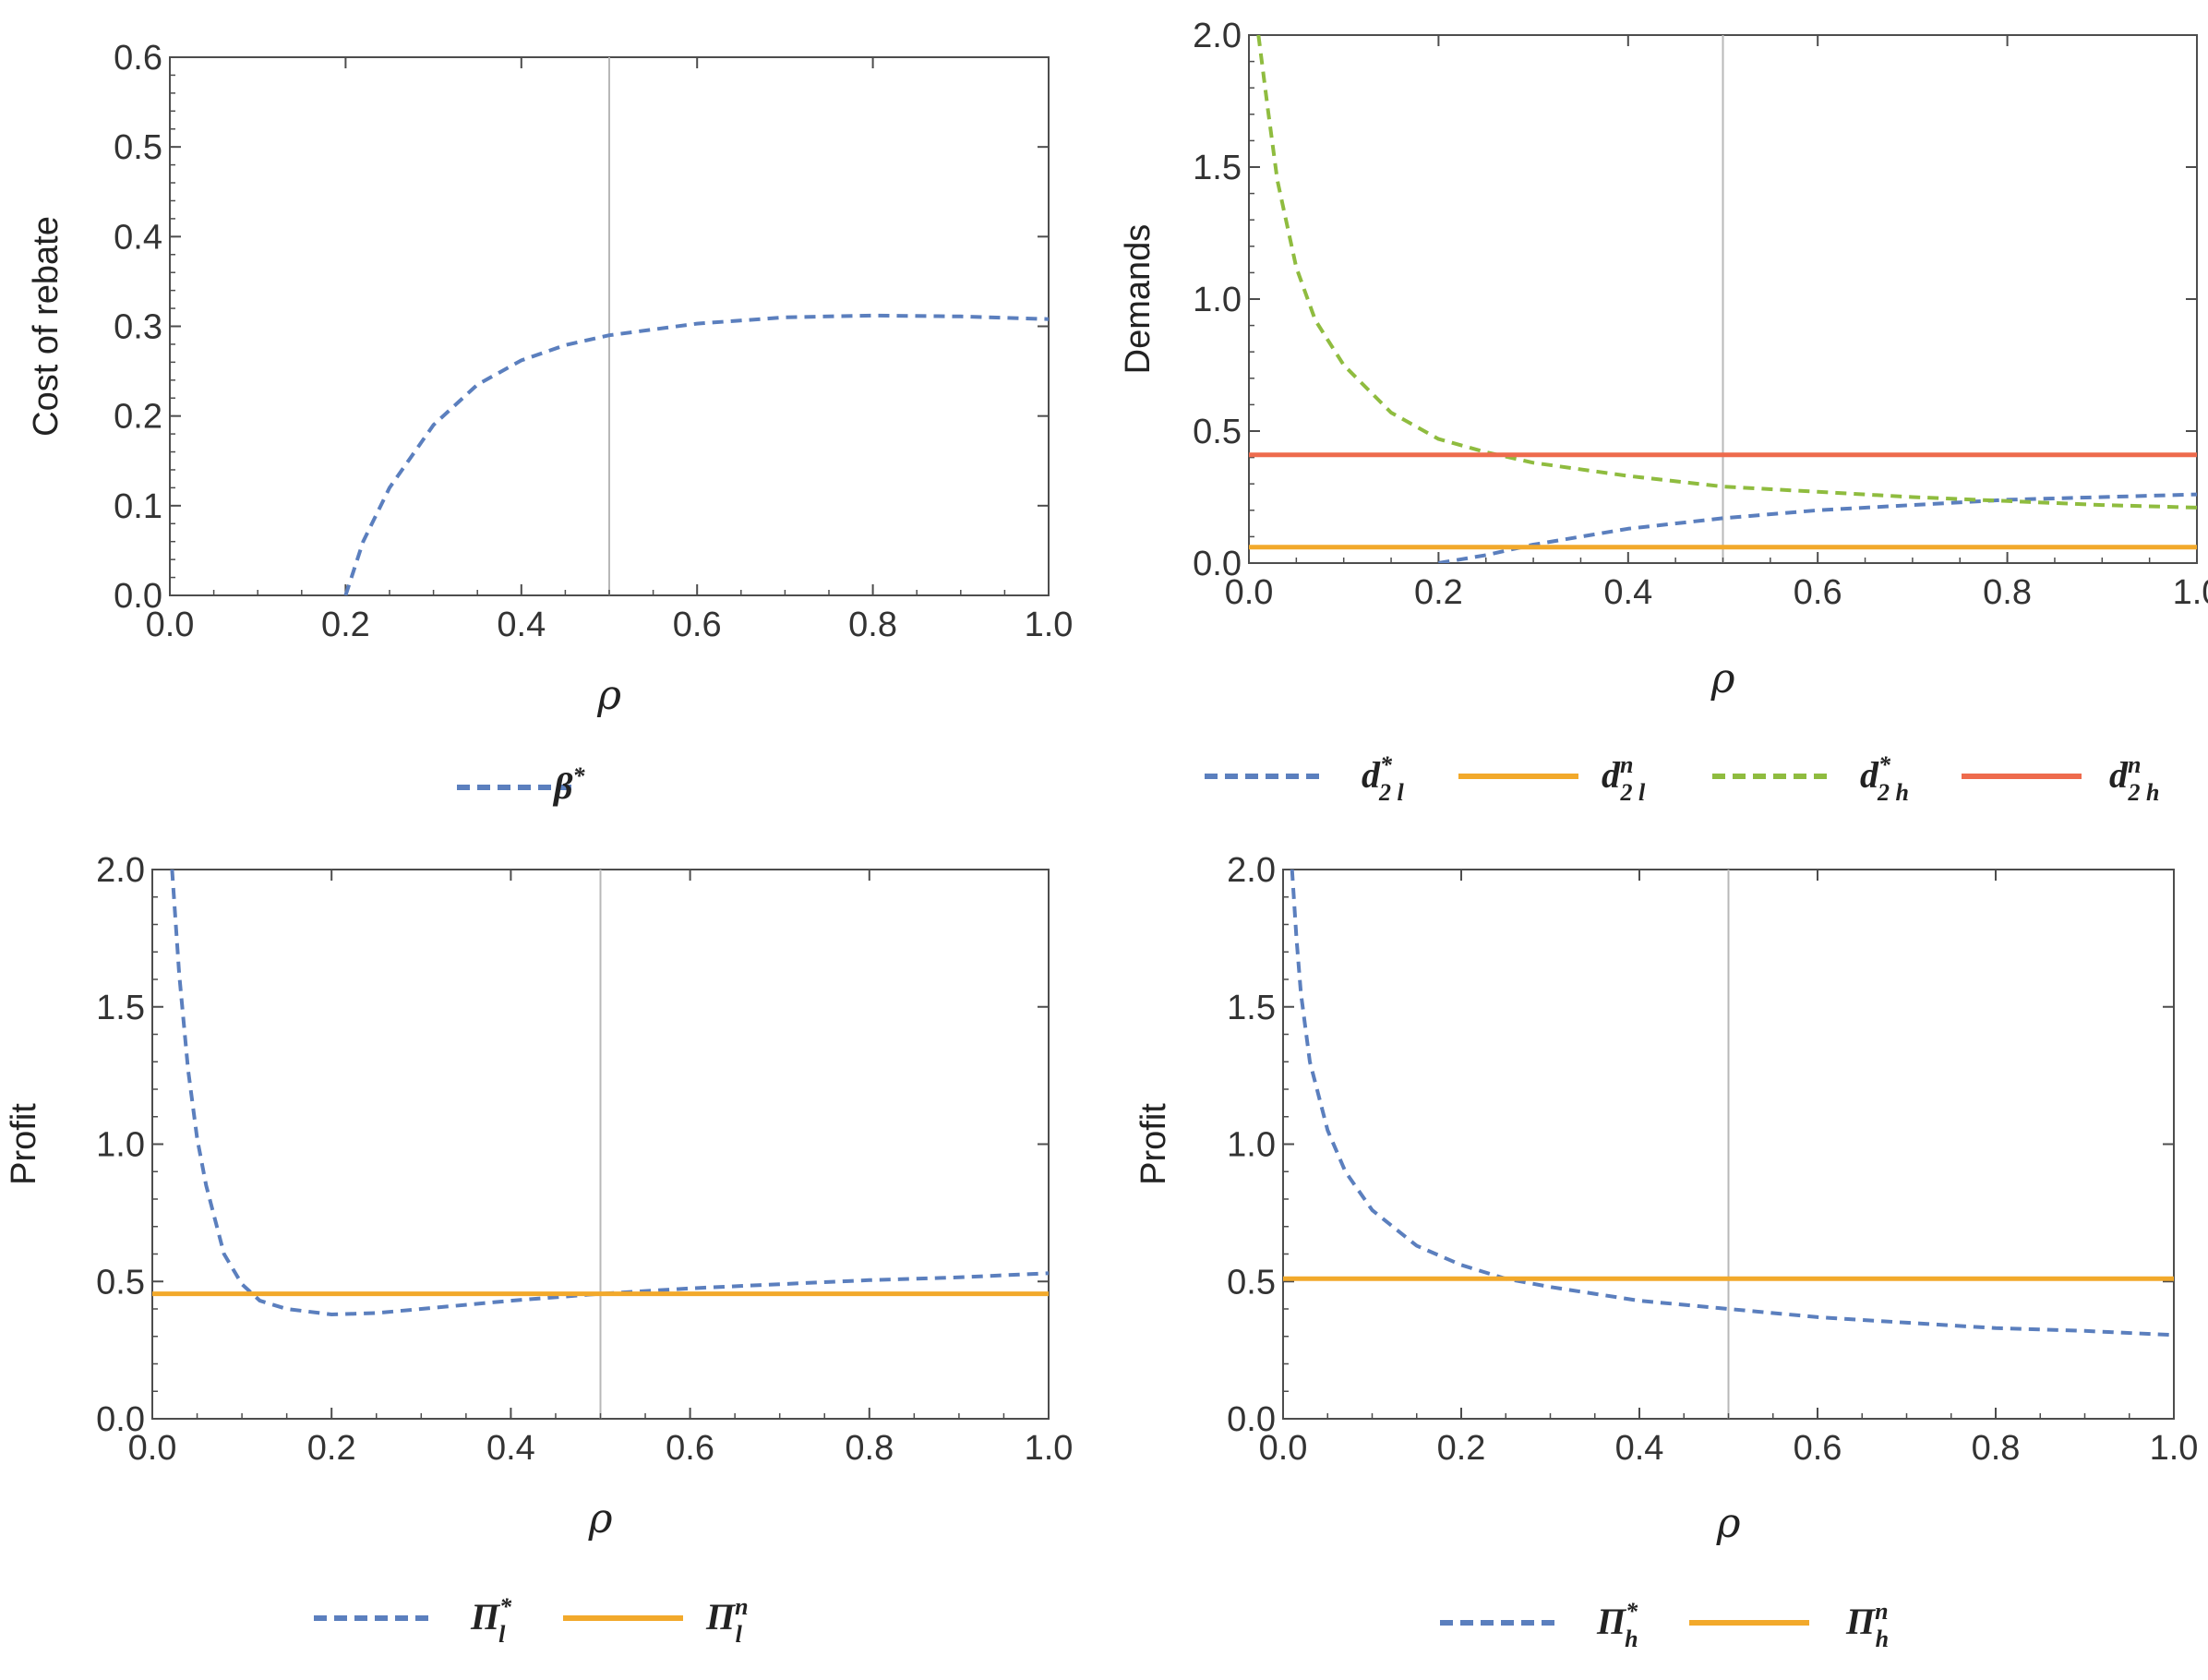 The height and width of the screenshot is (1680, 2208). I want to click on series-line-d*2h, so click(1726, 272).